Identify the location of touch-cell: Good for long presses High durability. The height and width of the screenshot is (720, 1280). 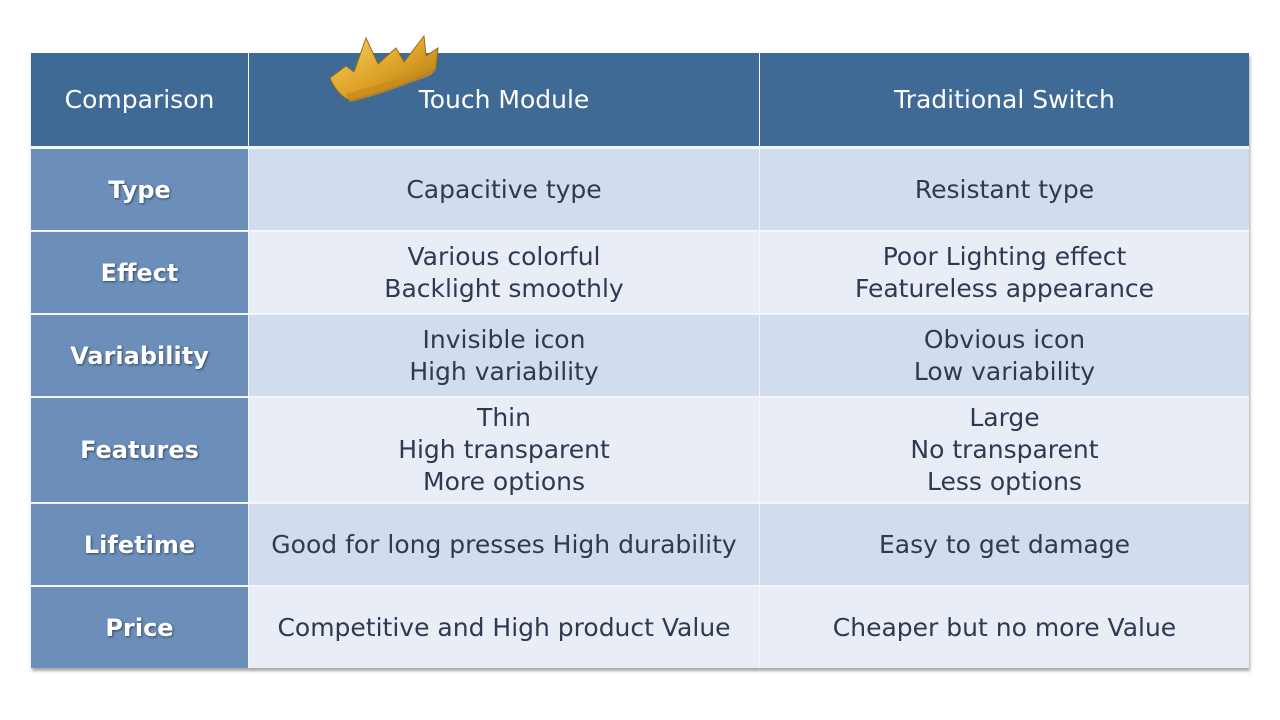
(503, 544).